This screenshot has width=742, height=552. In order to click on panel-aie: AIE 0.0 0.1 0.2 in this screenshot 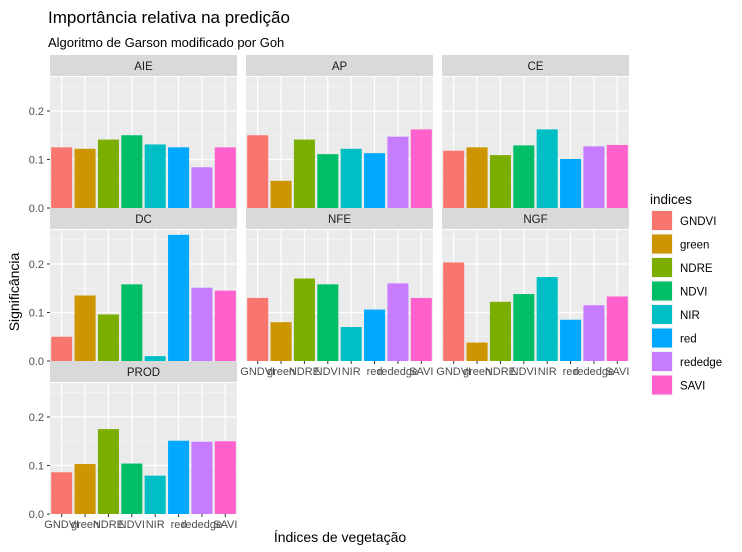, I will do `click(133, 135)`.